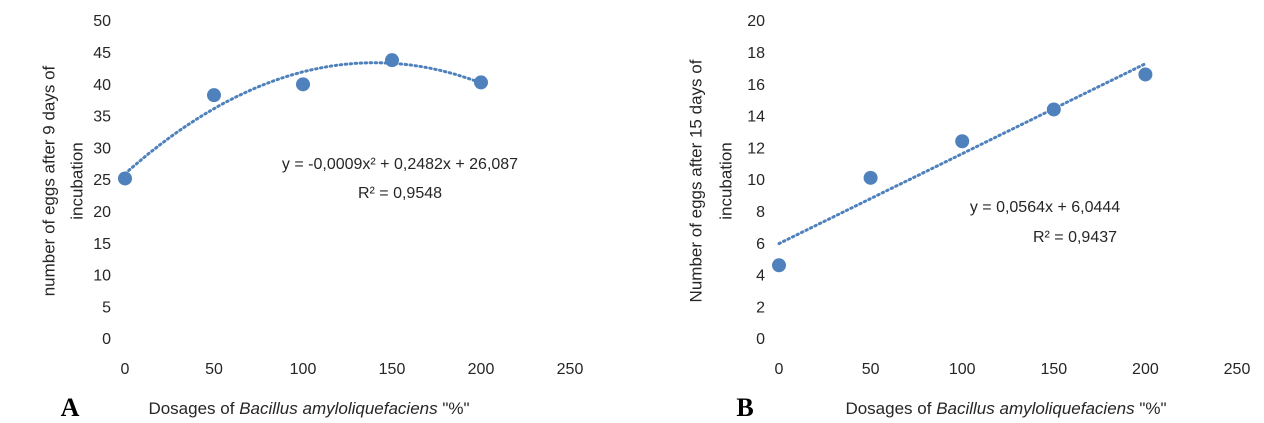  I want to click on y-axis-label: Number of eggs after 15 days of, so click(695, 180).